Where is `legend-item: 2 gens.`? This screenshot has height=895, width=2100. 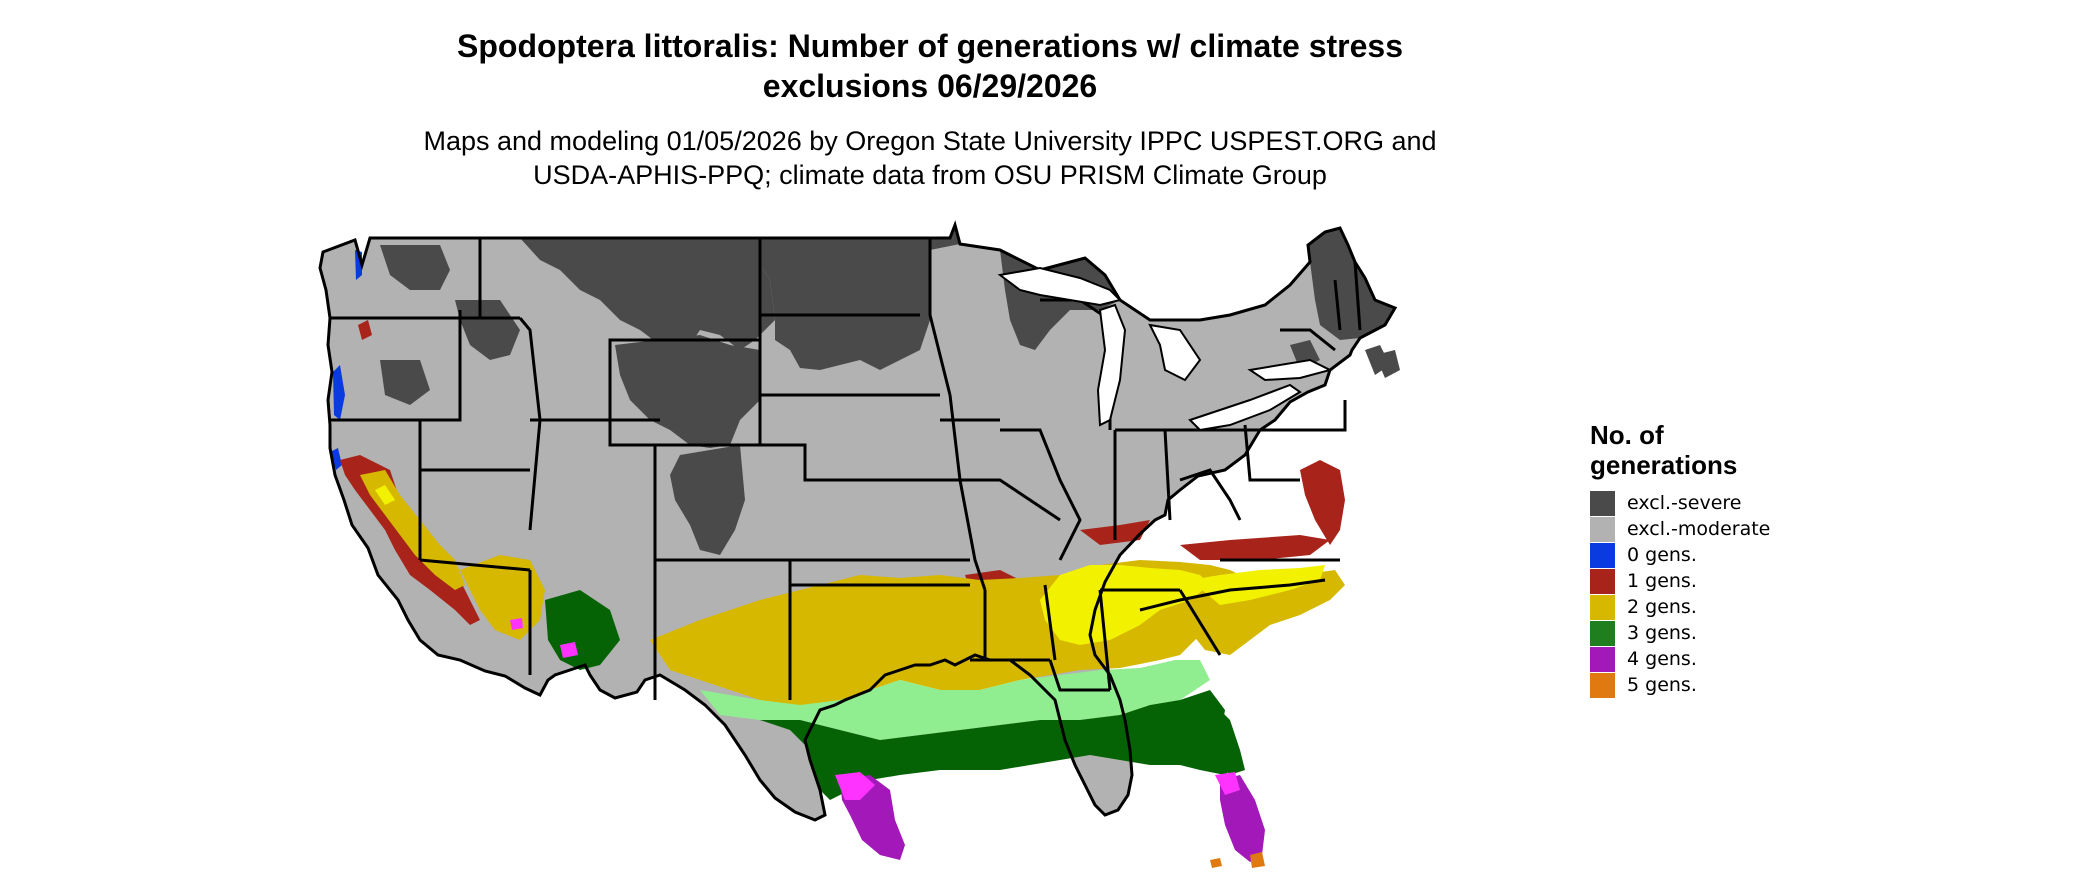 legend-item: 2 gens. is located at coordinates (1680, 607).